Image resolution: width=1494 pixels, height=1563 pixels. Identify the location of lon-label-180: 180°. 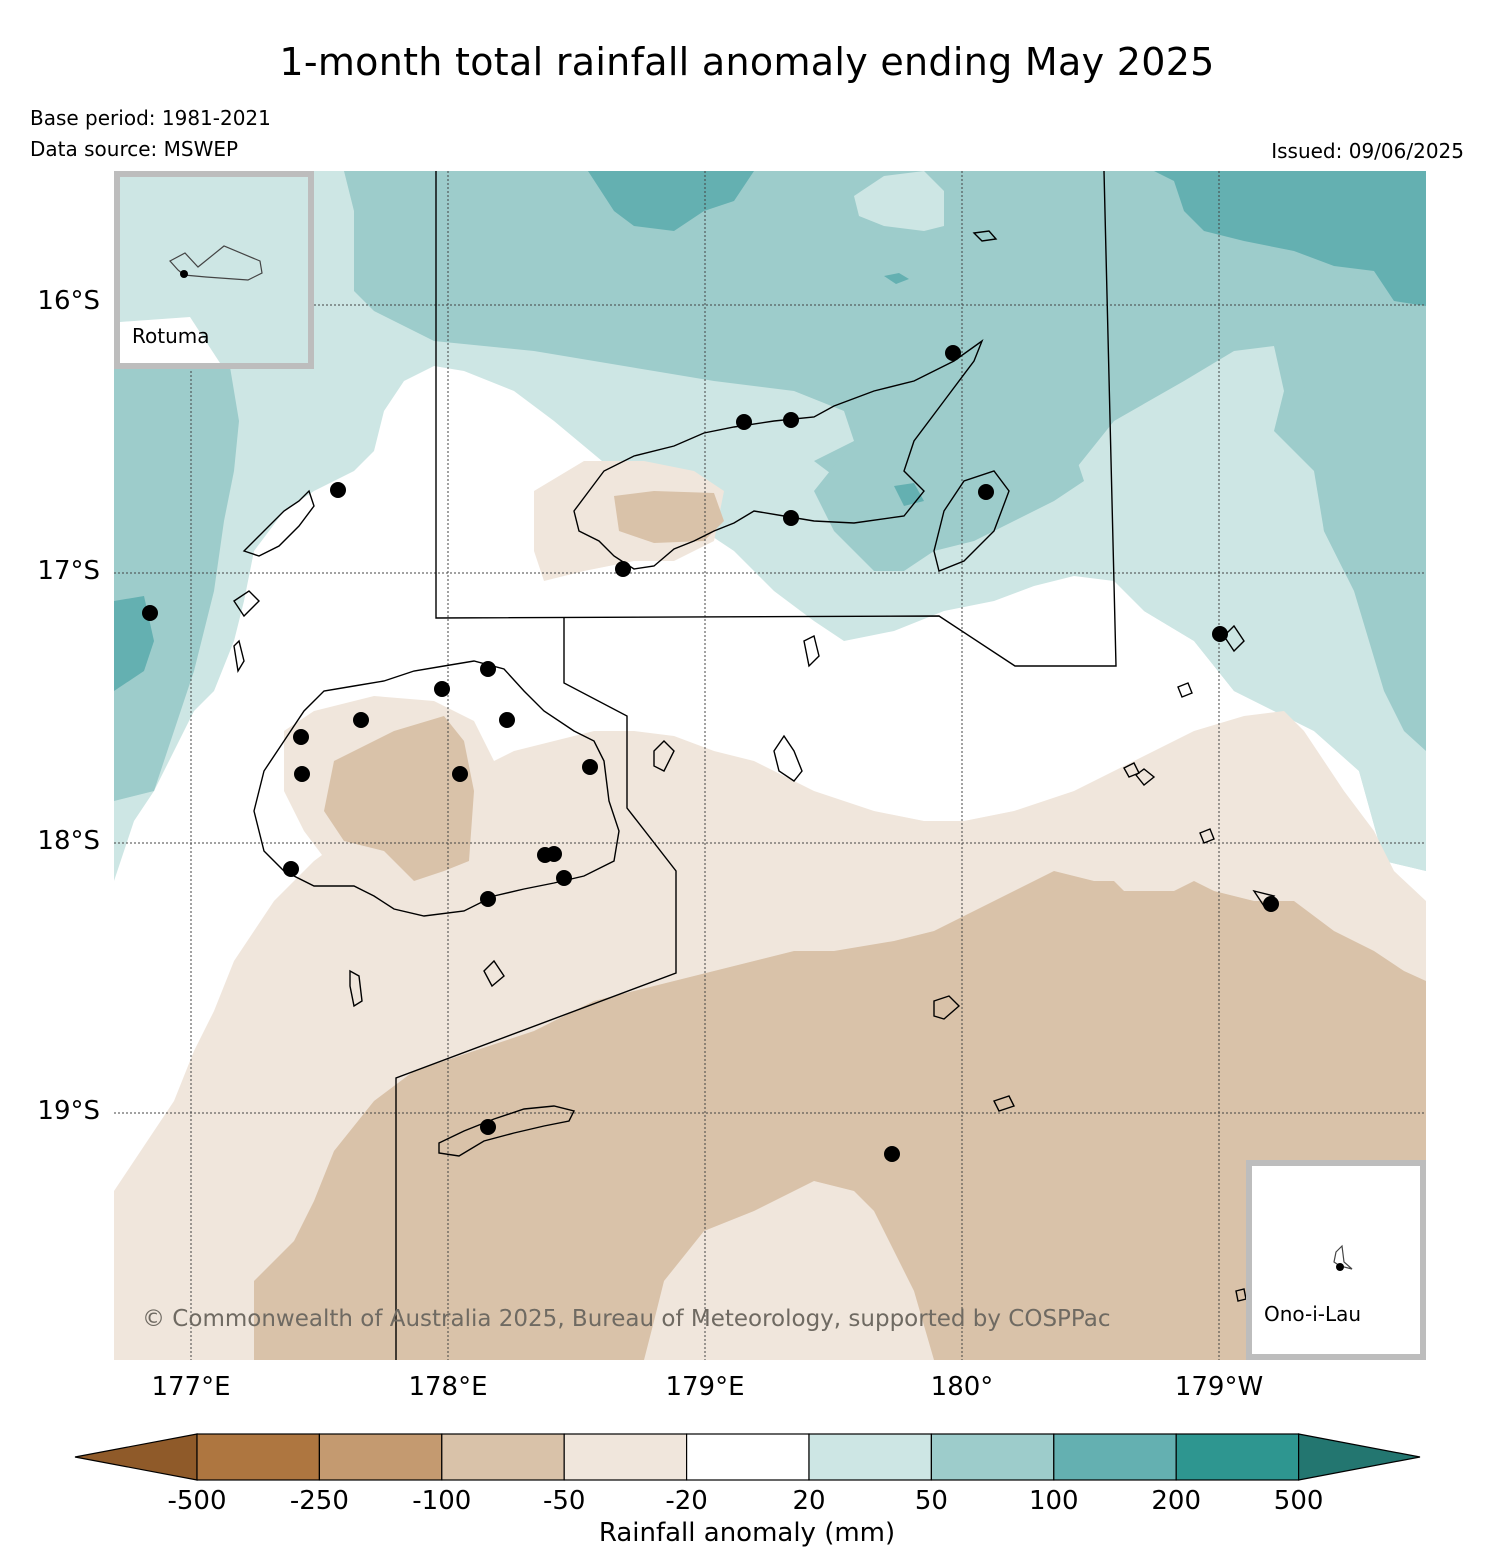
(962, 1387).